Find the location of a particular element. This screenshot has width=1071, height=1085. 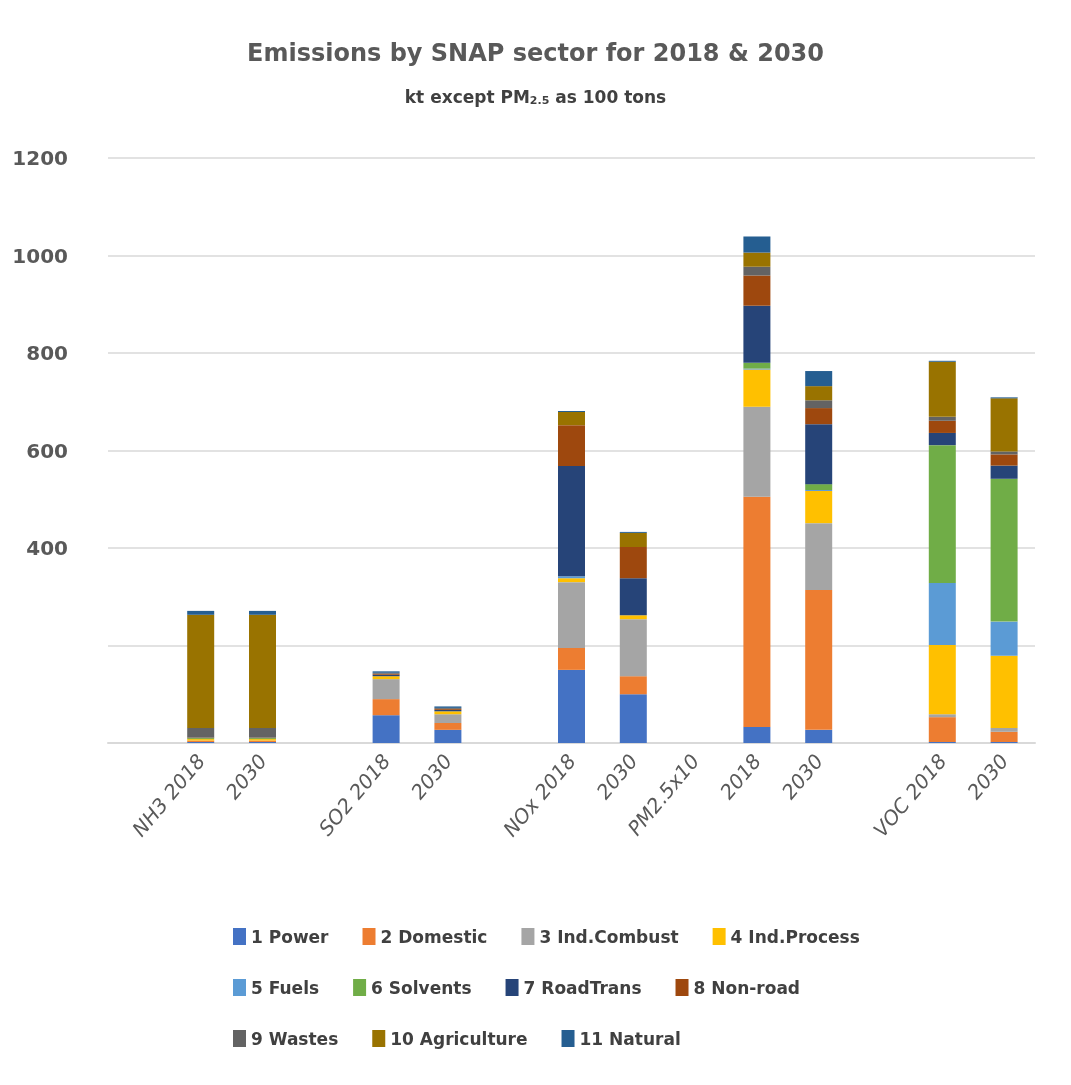

legend-label: 10 Agriculture is located at coordinates (459, 1038).